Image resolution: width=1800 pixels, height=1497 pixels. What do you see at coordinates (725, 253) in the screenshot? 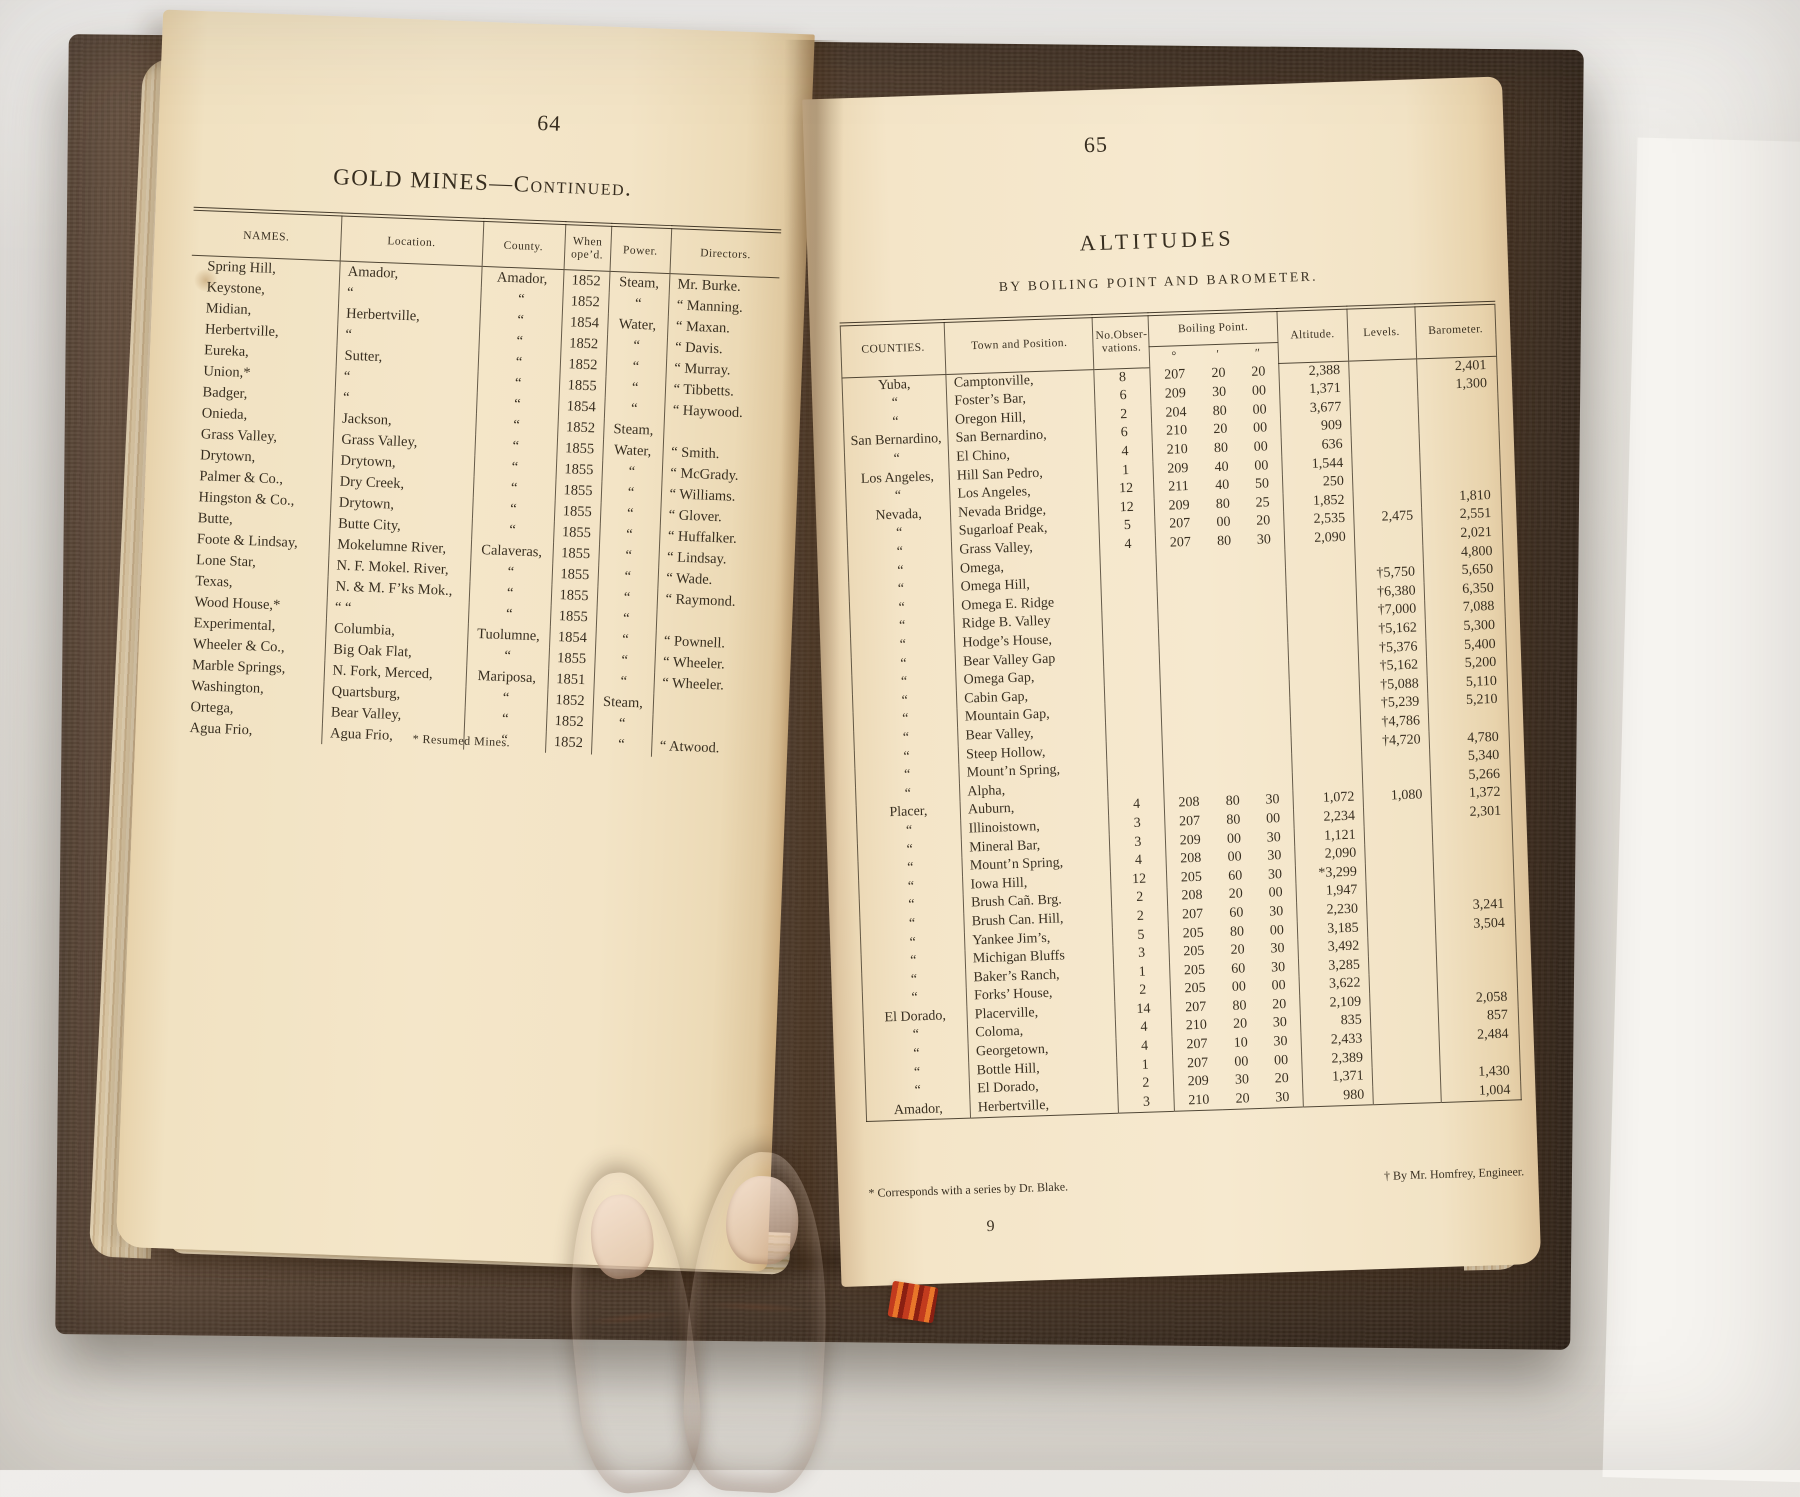
I see `column-header-directors: Directors.` at bounding box center [725, 253].